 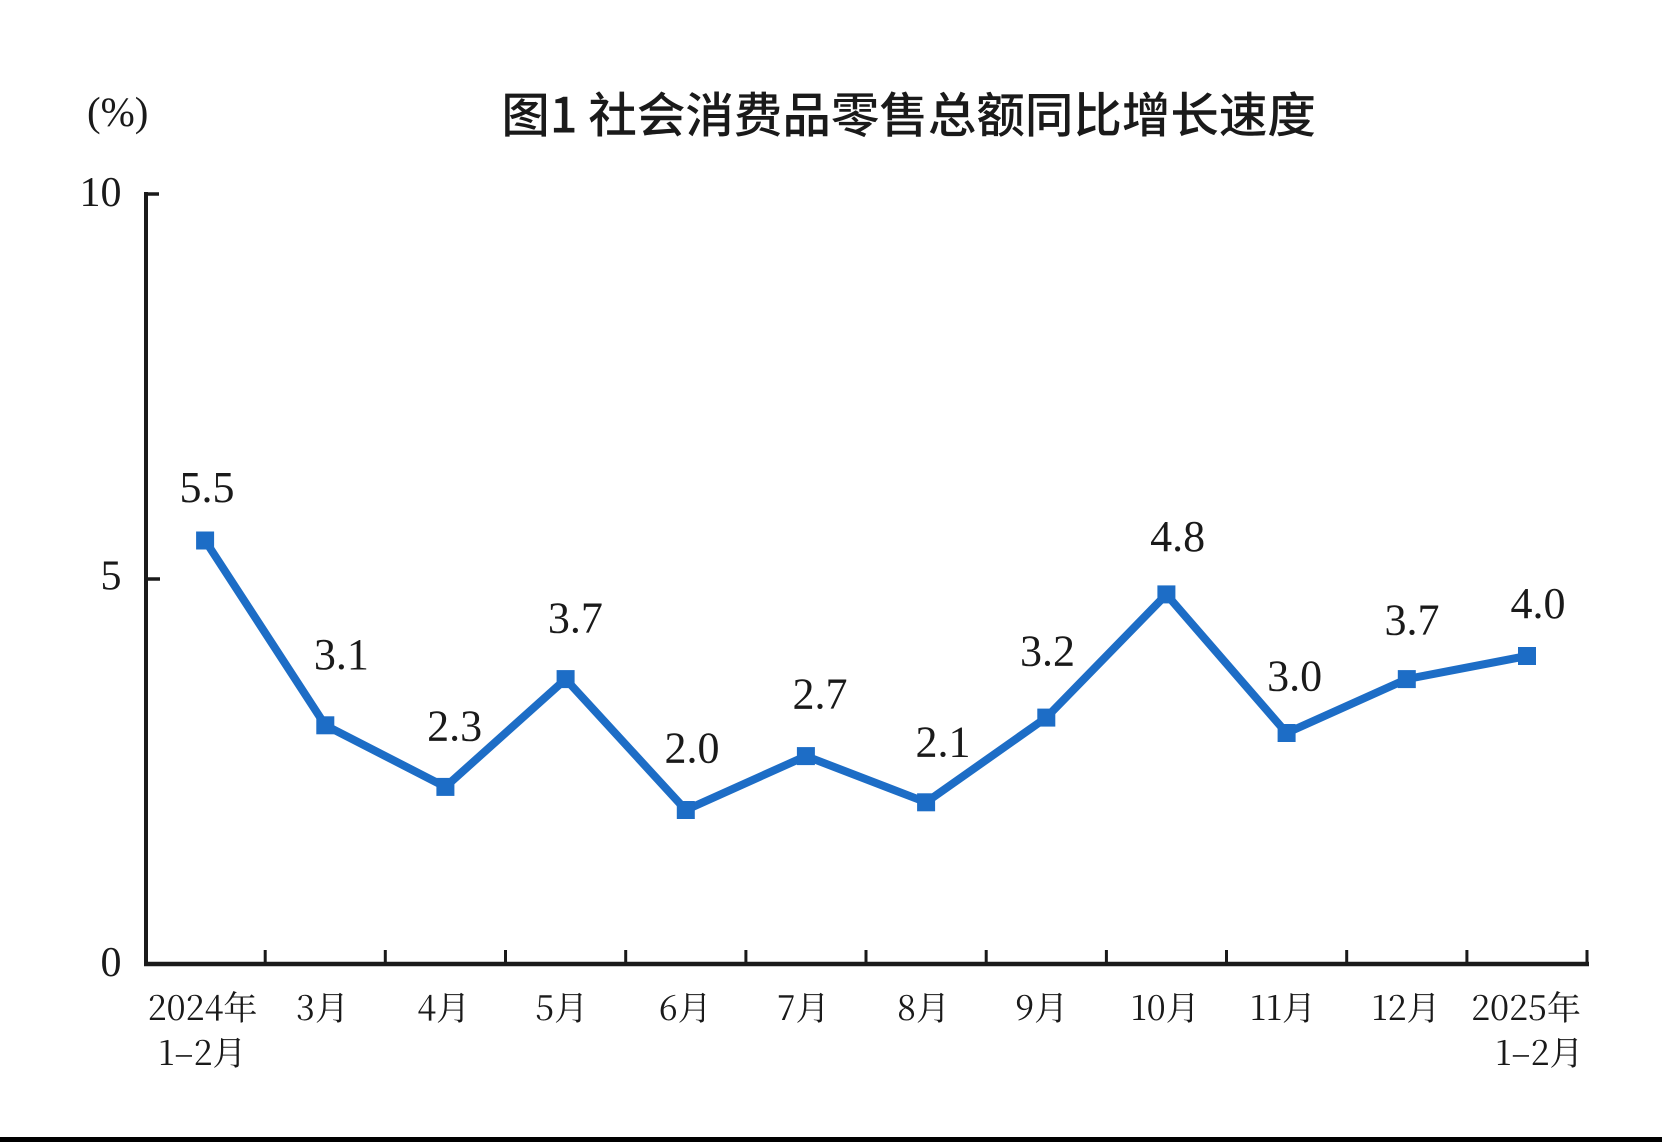 I want to click on svg-text: 5, so click(x=111, y=577).